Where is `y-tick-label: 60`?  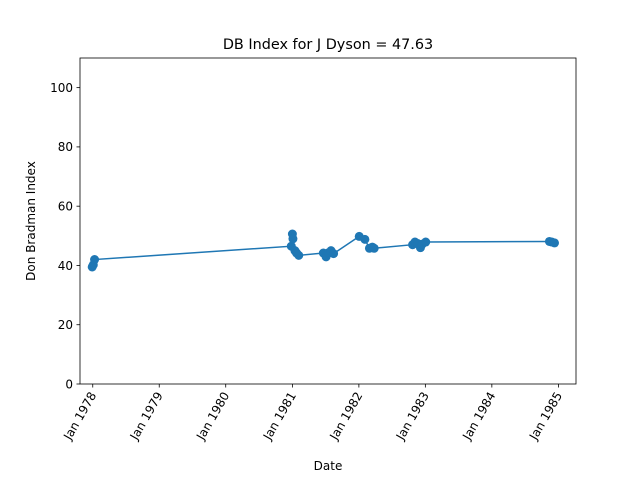
y-tick-label: 60 is located at coordinates (65, 206).